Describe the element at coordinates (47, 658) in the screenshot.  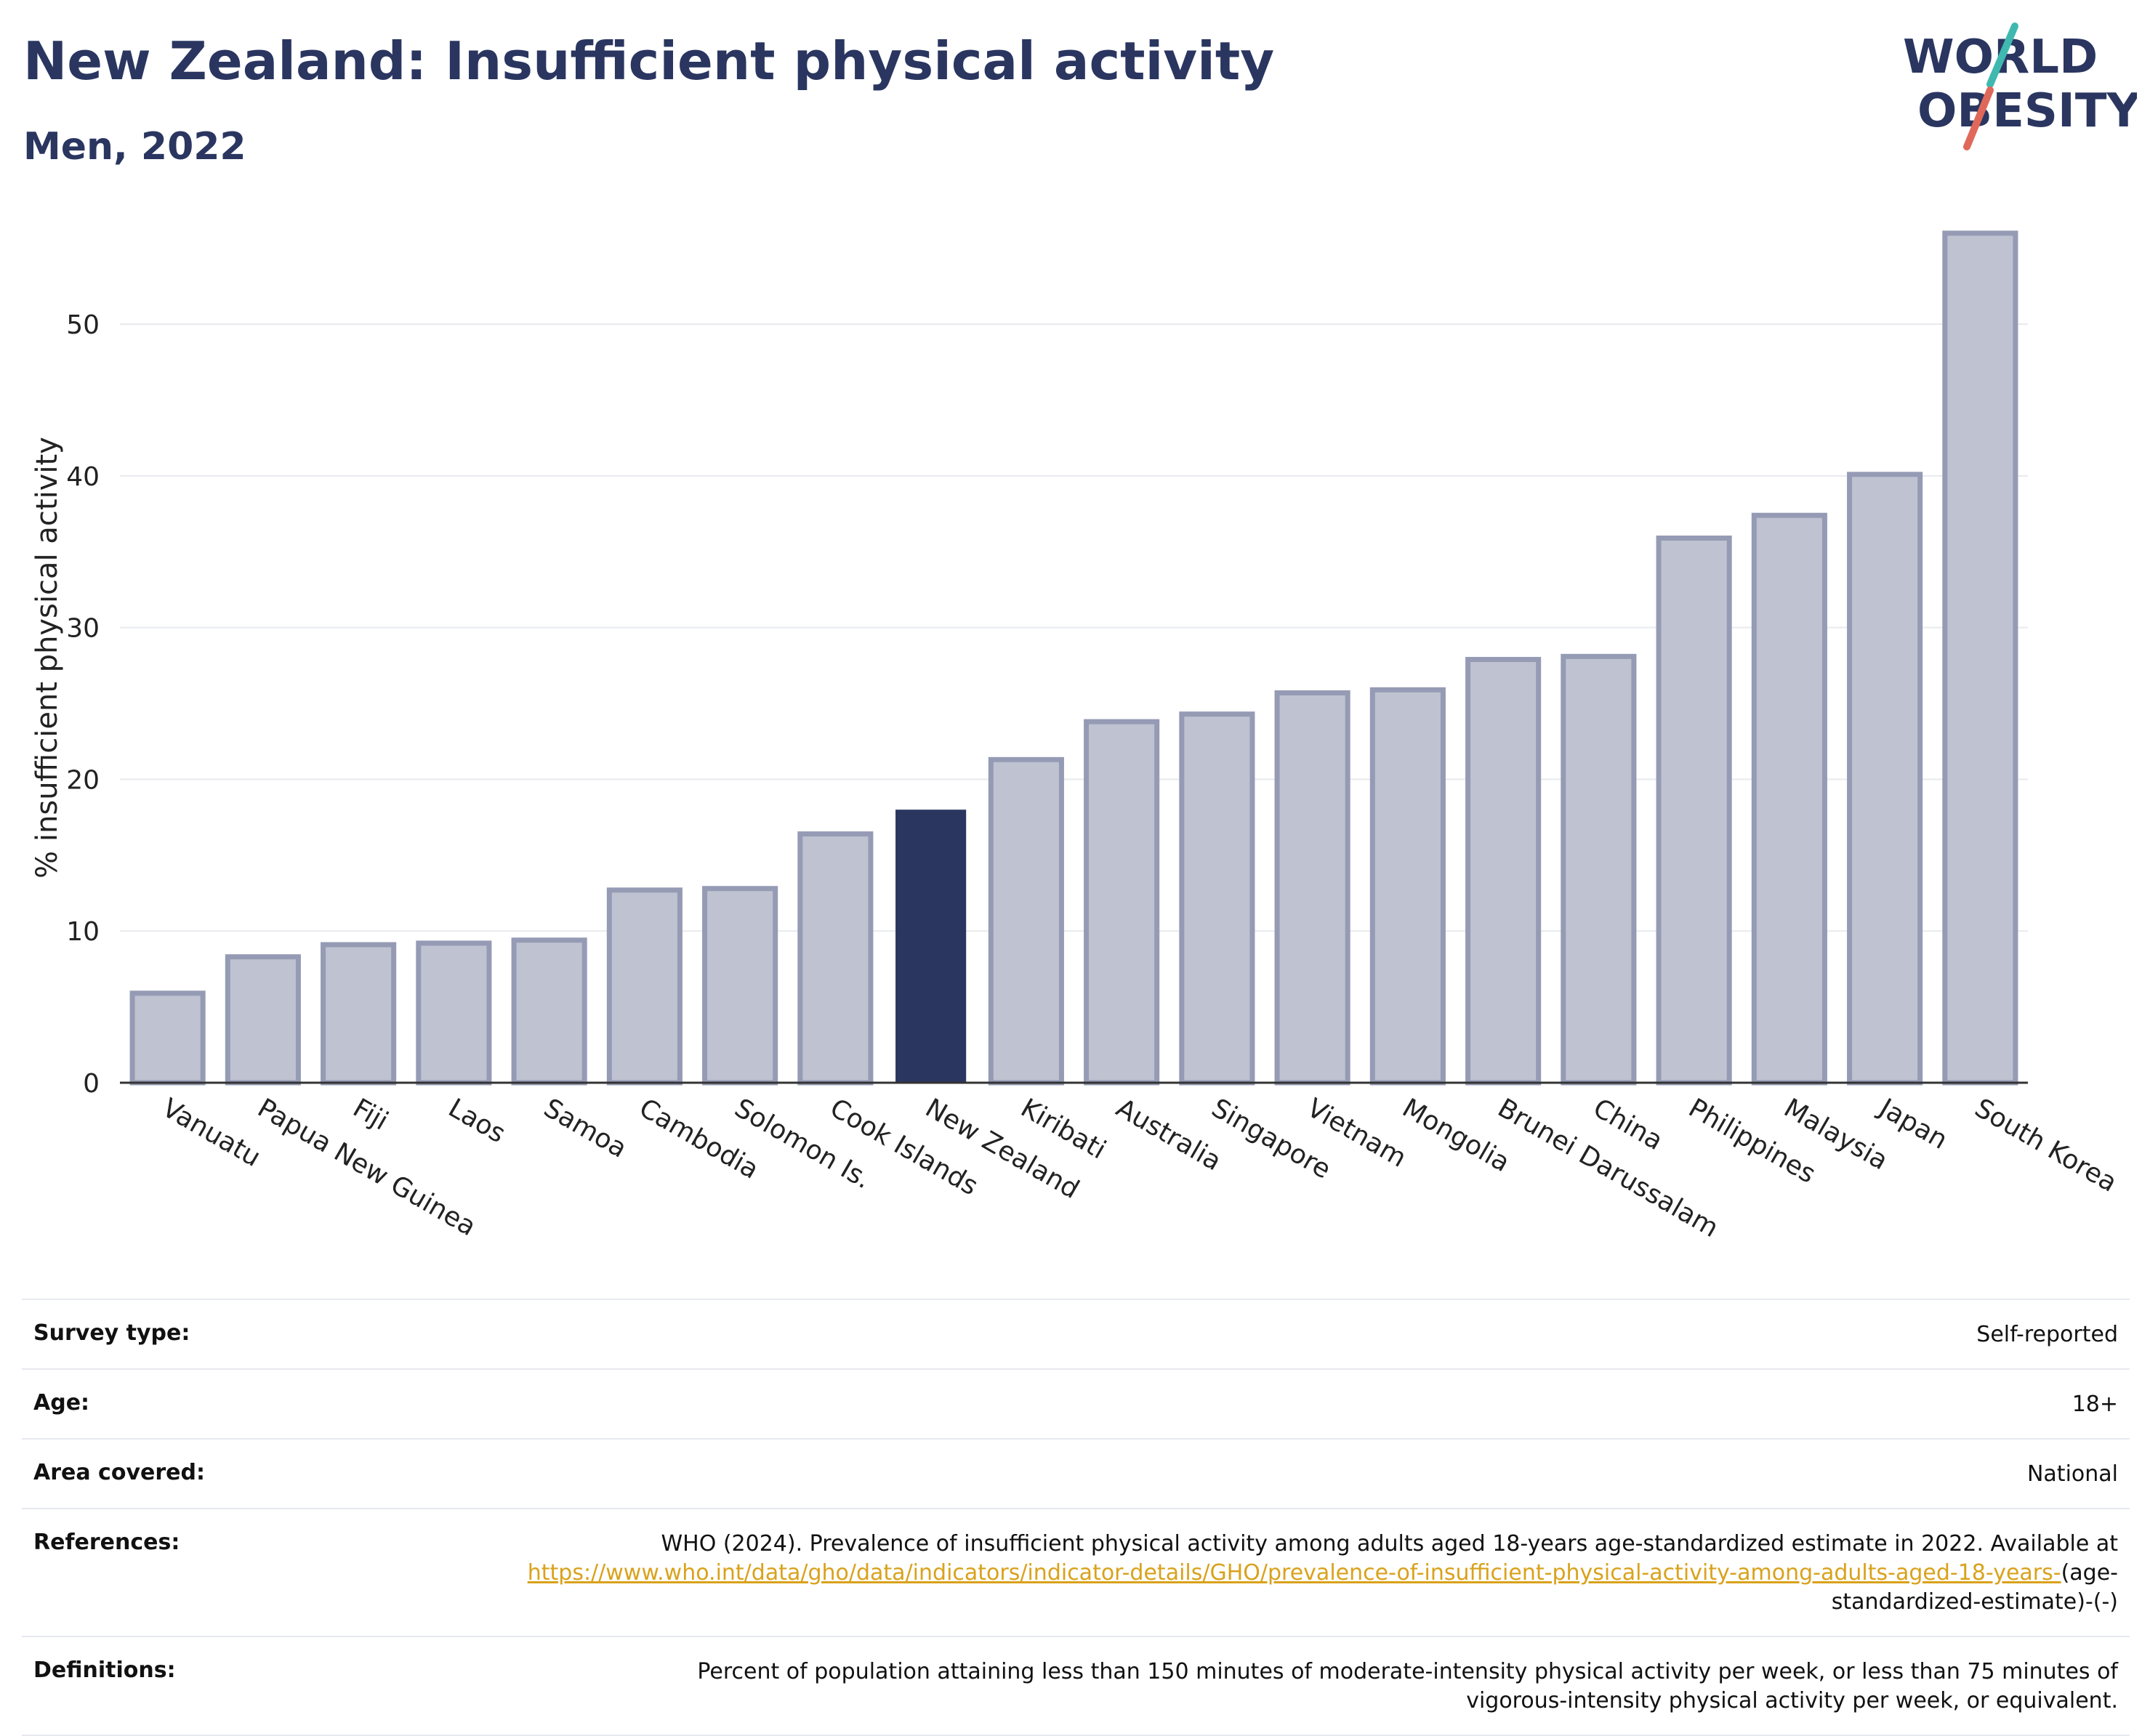
I see `y-axis-title: % insufficient physical activity` at that location.